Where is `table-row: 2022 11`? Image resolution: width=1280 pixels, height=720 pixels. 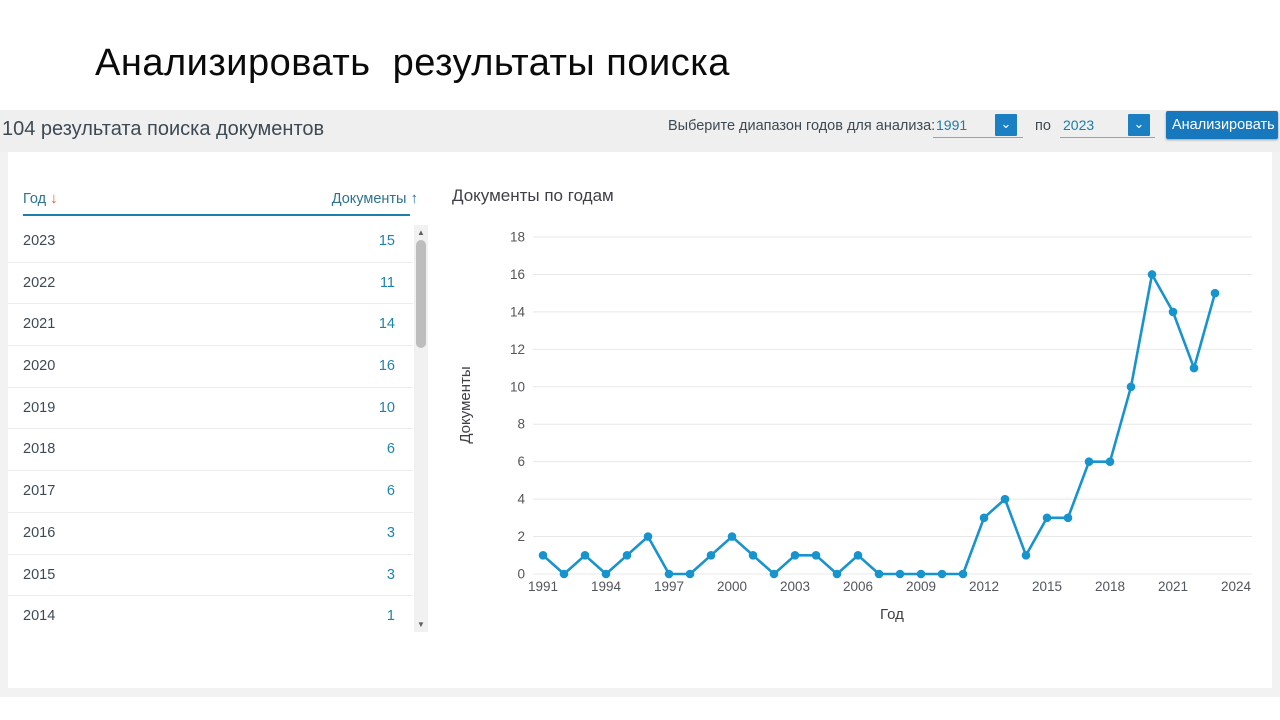
table-row: 2022 11 is located at coordinates (210, 284).